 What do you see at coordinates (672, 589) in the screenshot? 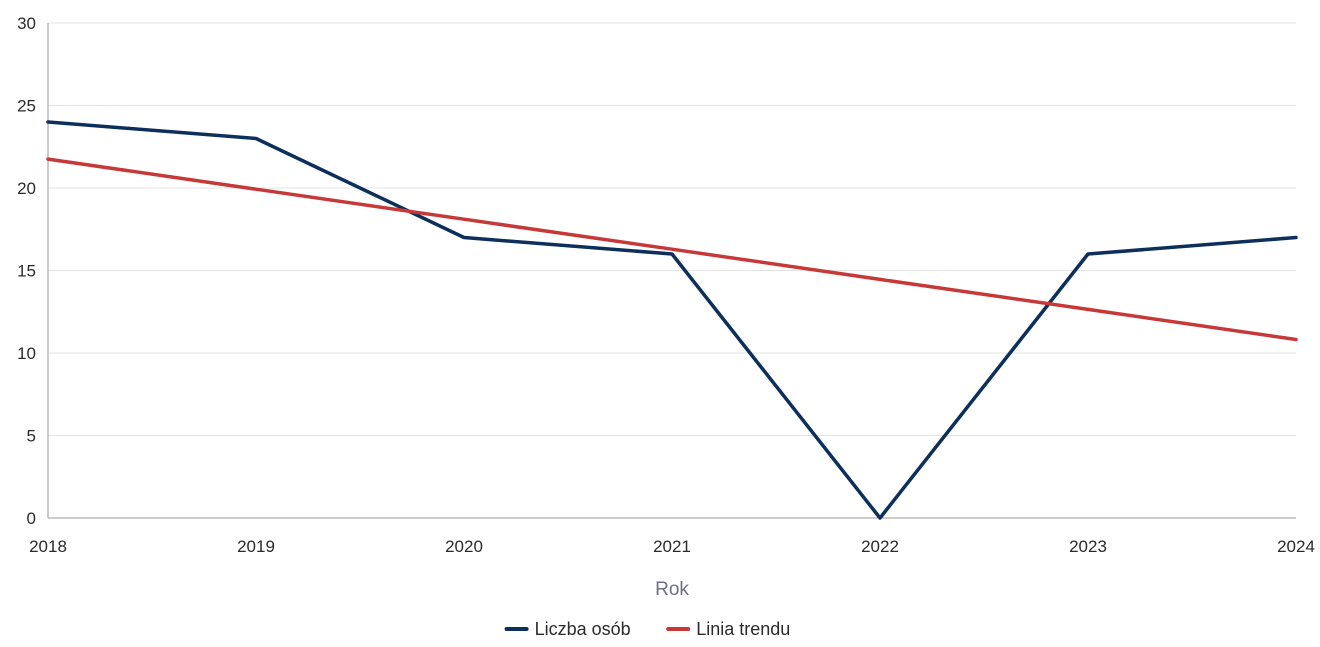
I see `x-axis-title: Rok` at bounding box center [672, 589].